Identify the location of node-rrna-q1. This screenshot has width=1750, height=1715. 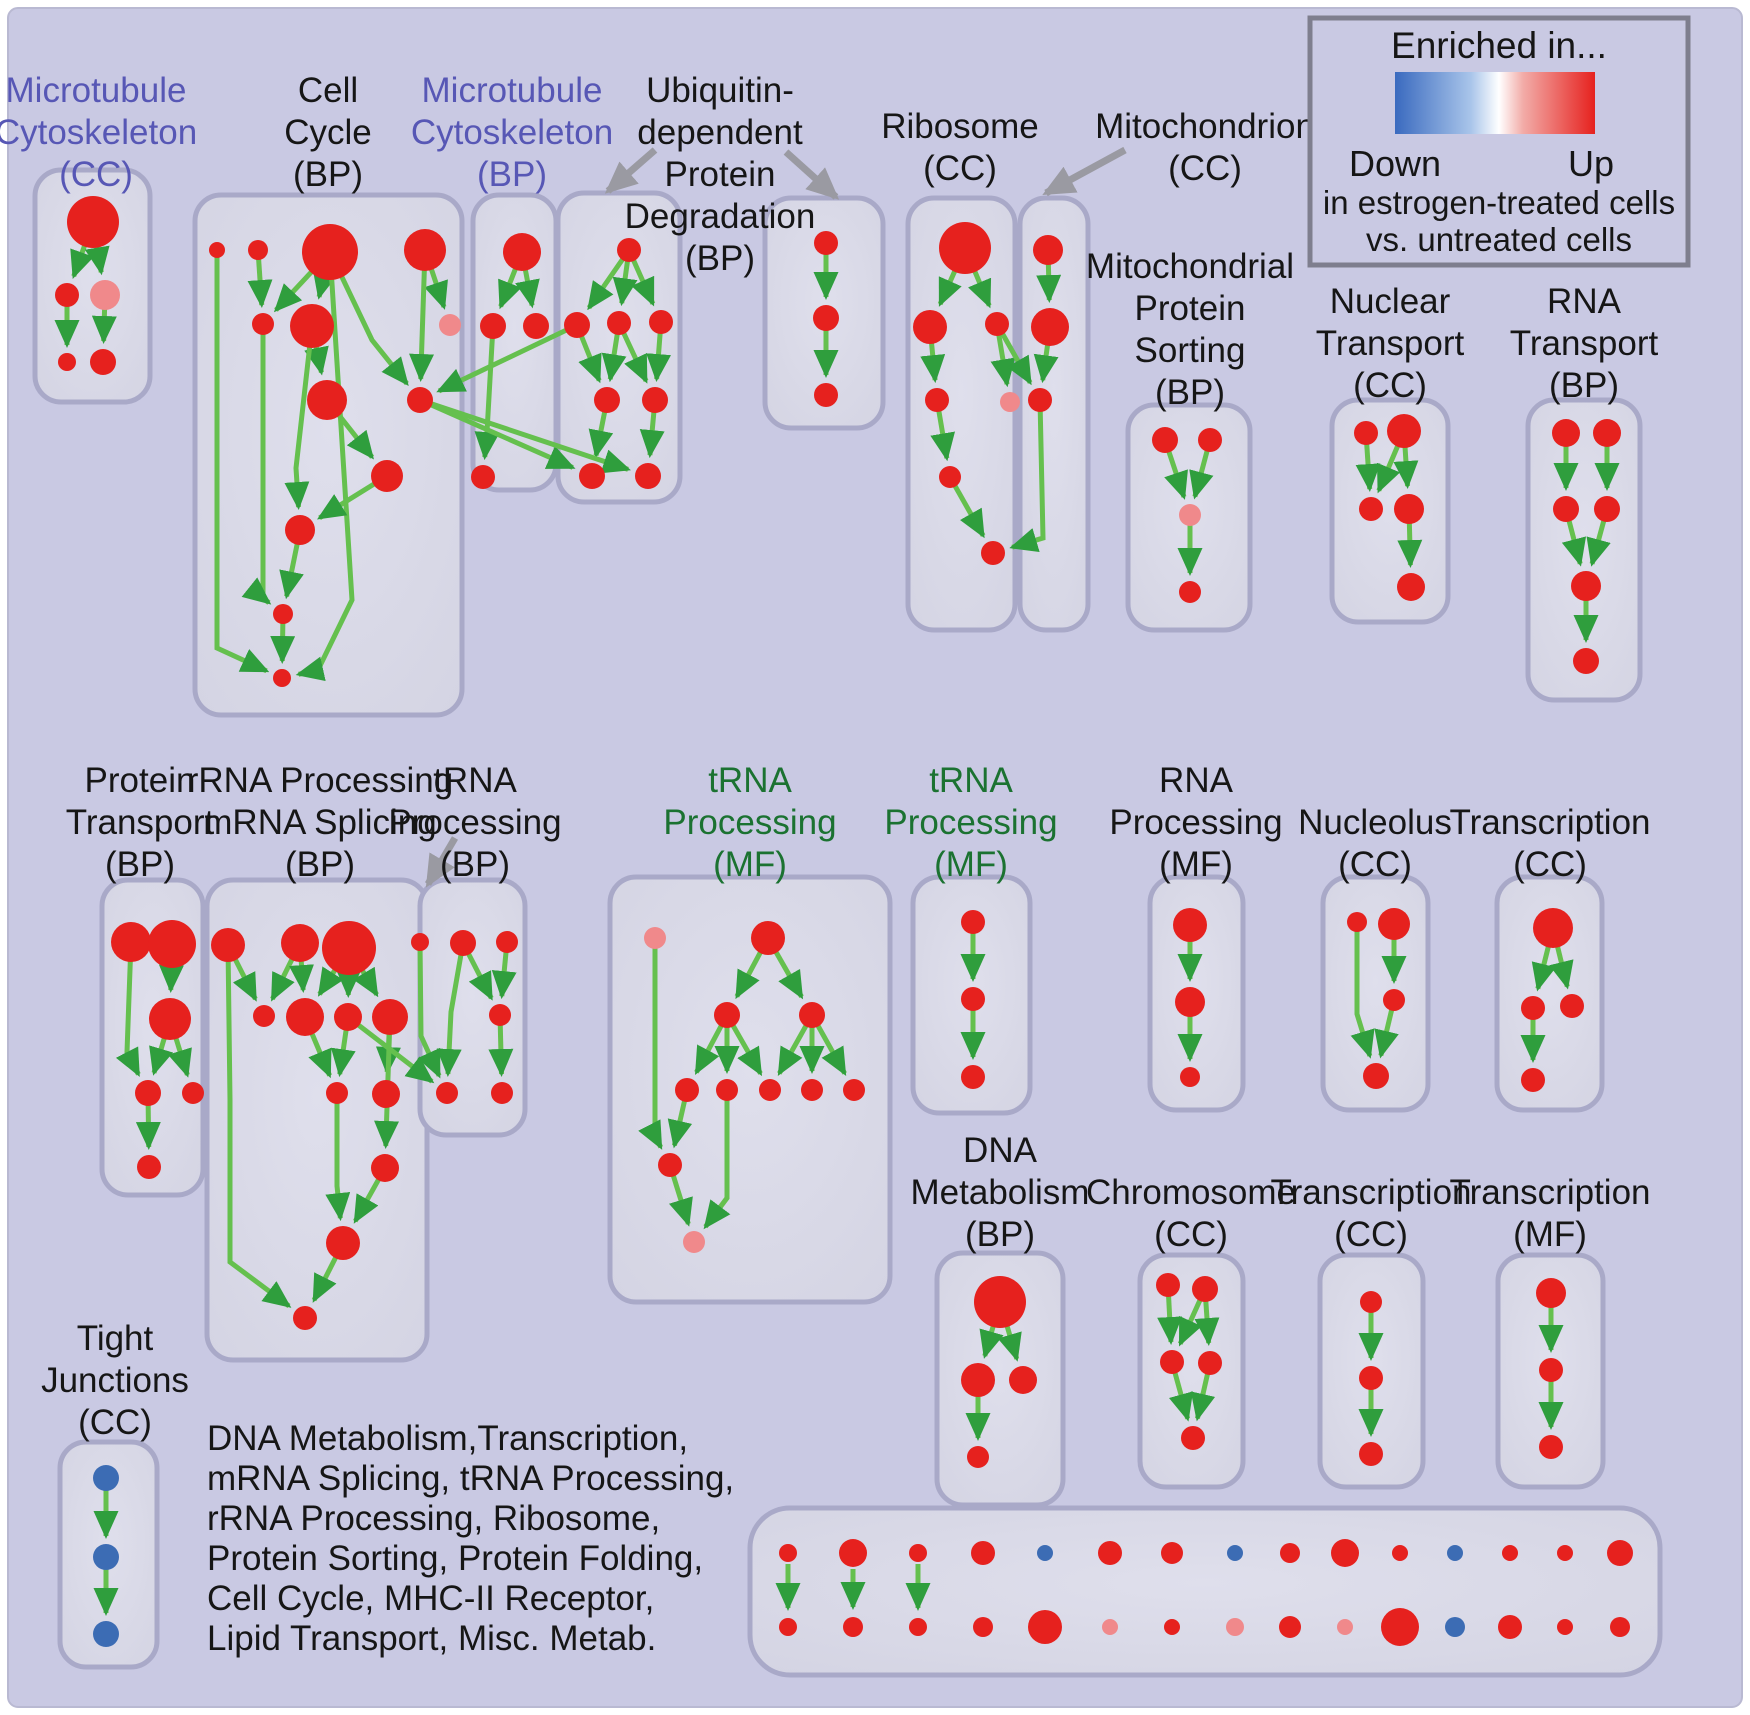
(228, 945).